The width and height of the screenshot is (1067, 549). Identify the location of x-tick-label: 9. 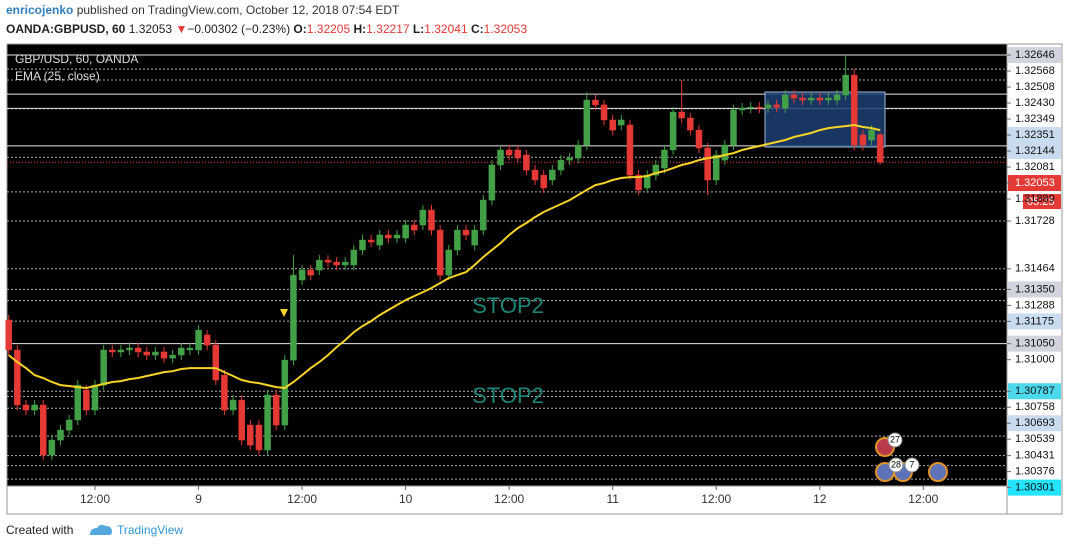
(198, 499).